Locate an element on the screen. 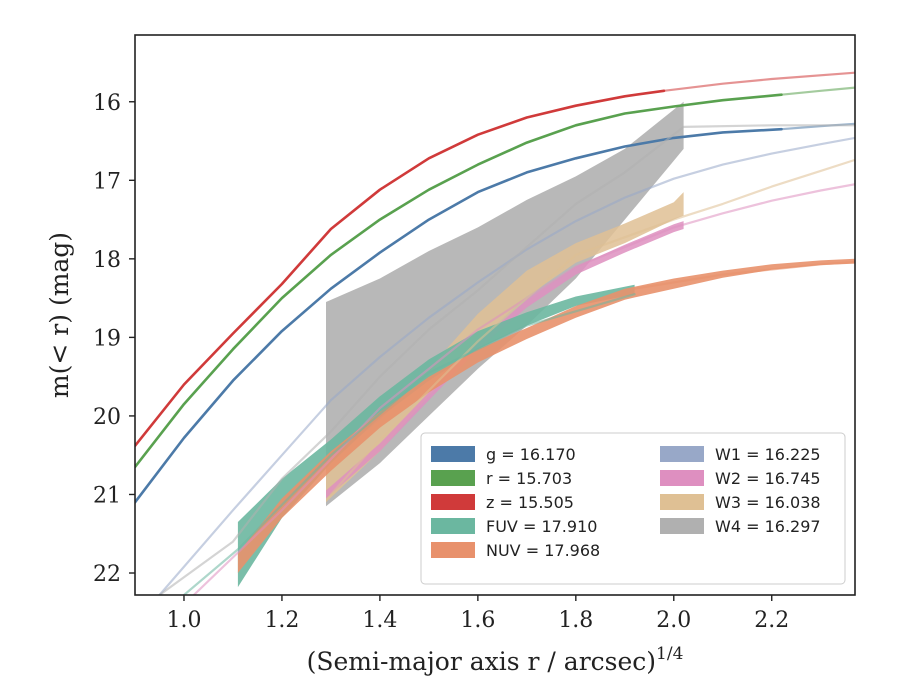 This screenshot has height=700, width=900. x-axis-ticks: 1.0 1.2 1.4 1.6 1.8 2.0 2.2 is located at coordinates (477, 614).